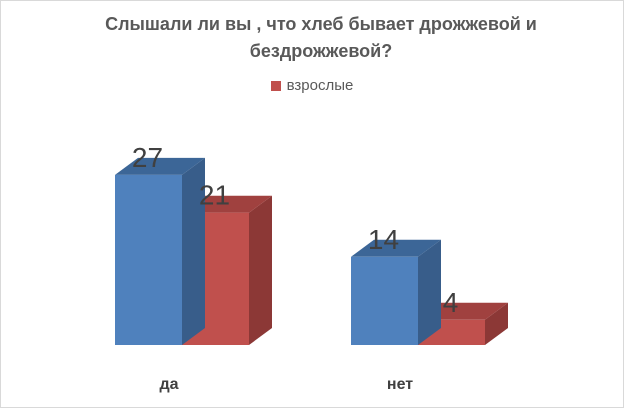  I want to click on data-label-s0-0: 27, so click(147, 157).